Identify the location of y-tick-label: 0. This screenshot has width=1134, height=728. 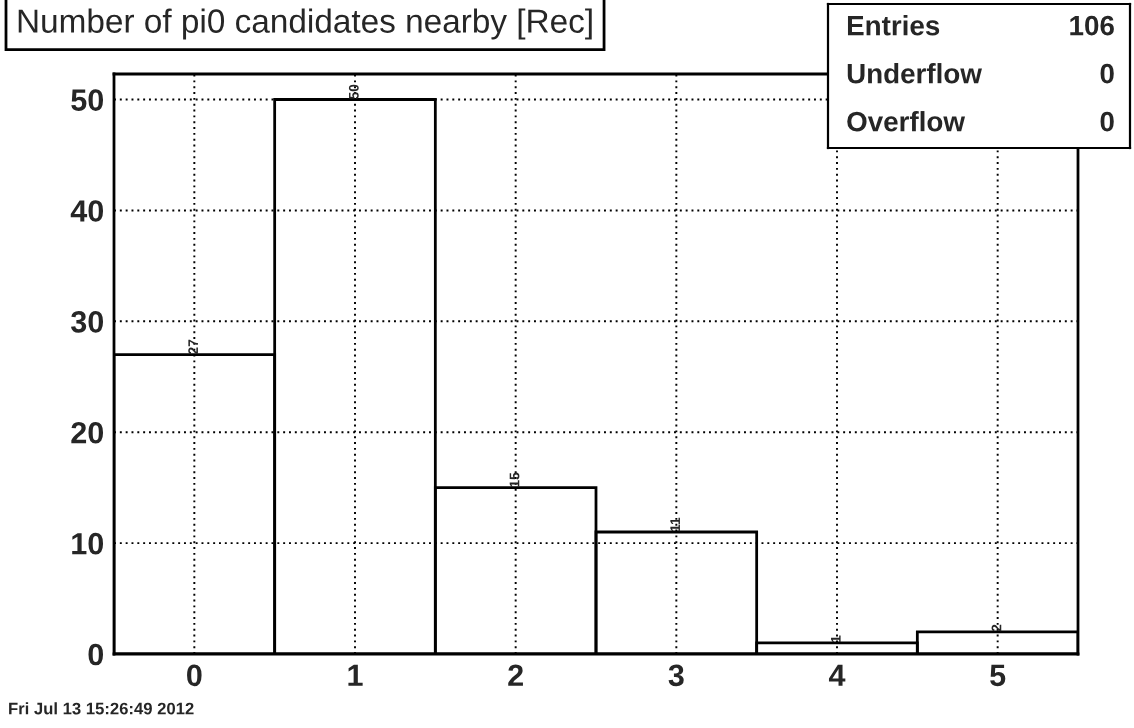
(96, 654).